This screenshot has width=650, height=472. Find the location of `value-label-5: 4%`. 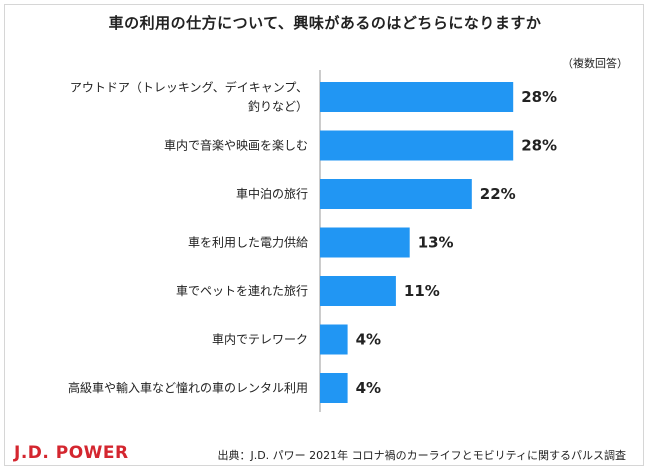

value-label-5: 4% is located at coordinates (368, 340).